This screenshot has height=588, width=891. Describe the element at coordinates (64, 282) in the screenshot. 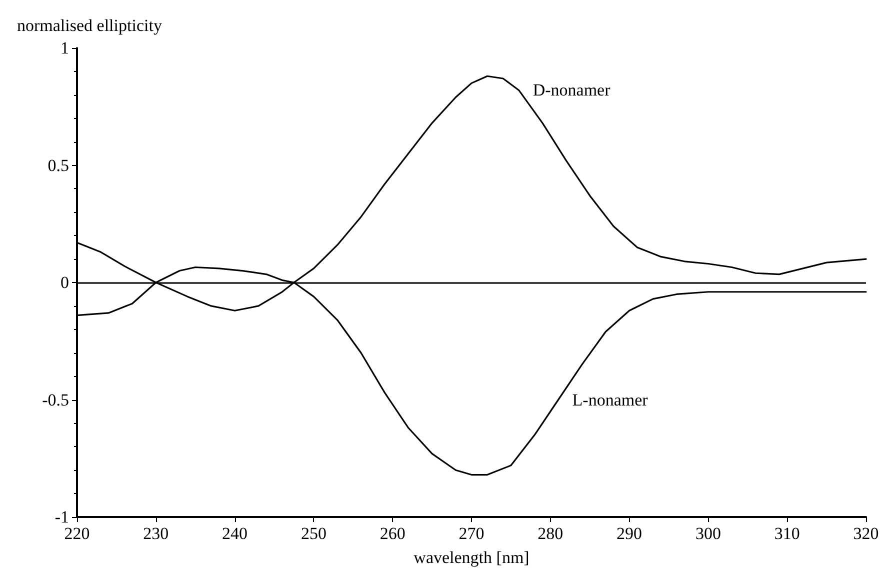

I see `y-tick-label: 0` at that location.